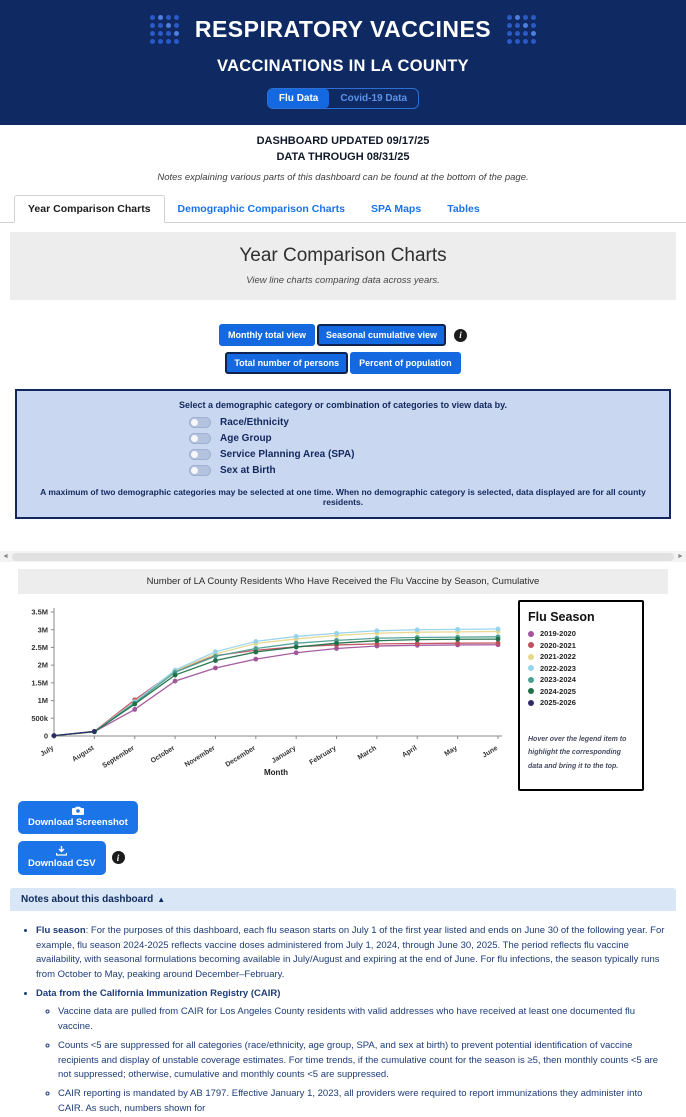  What do you see at coordinates (118, 757) in the screenshot?
I see `svg-text: September` at bounding box center [118, 757].